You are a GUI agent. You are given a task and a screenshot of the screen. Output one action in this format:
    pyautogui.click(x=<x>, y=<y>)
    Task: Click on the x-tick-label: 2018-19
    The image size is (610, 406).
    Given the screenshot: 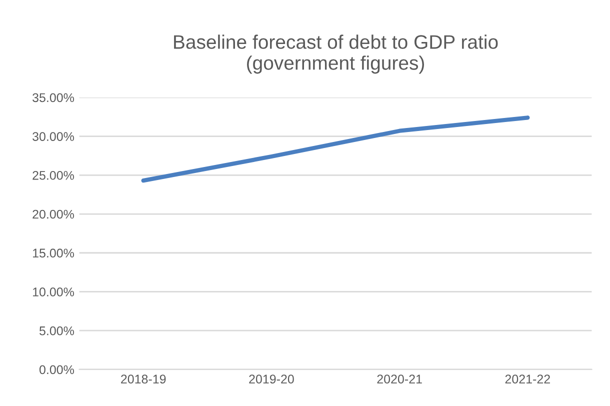 What is the action you would take?
    pyautogui.click(x=143, y=379)
    